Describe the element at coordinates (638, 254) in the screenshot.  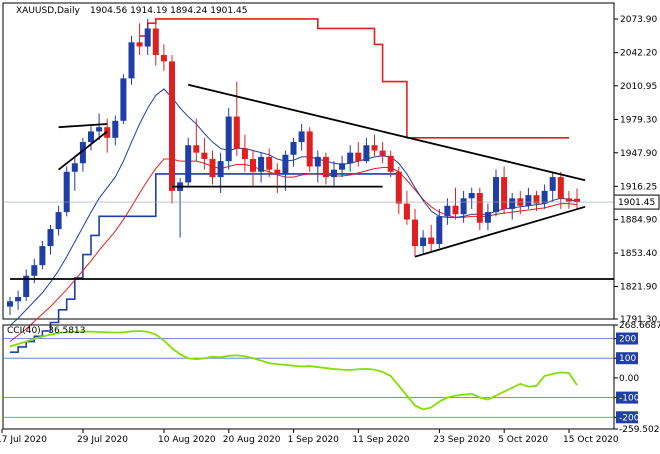
I see `price-y-tick-label: 1853.40` at that location.